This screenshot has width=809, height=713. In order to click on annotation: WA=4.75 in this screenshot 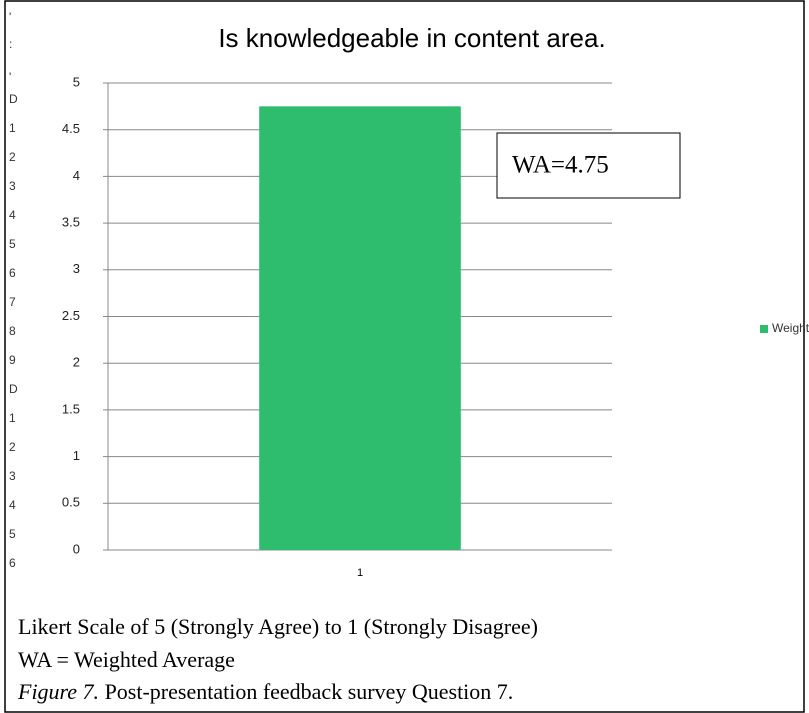, I will do `click(560, 165)`.